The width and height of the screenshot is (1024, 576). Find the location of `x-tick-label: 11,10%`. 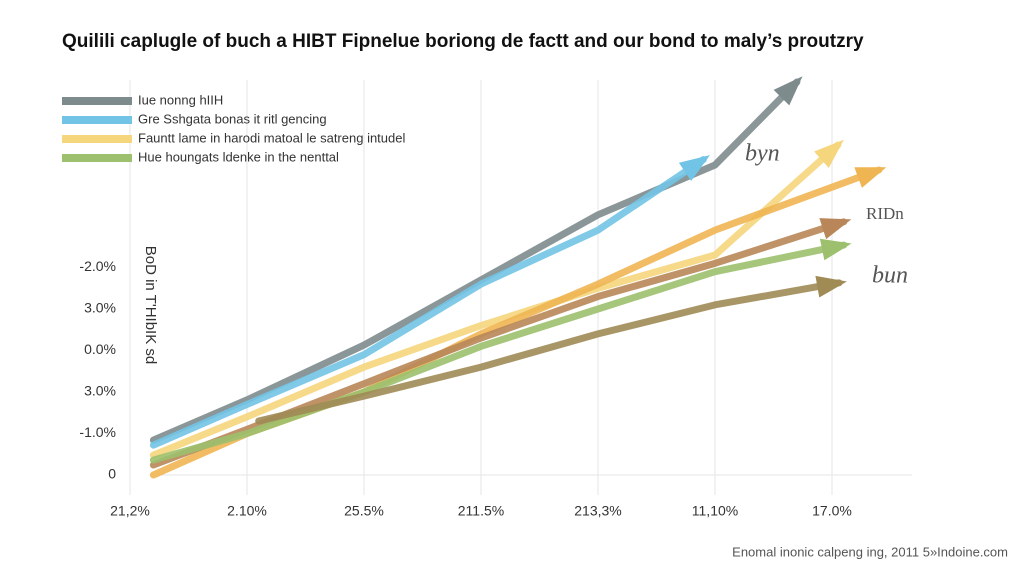

x-tick-label: 11,10% is located at coordinates (715, 511).